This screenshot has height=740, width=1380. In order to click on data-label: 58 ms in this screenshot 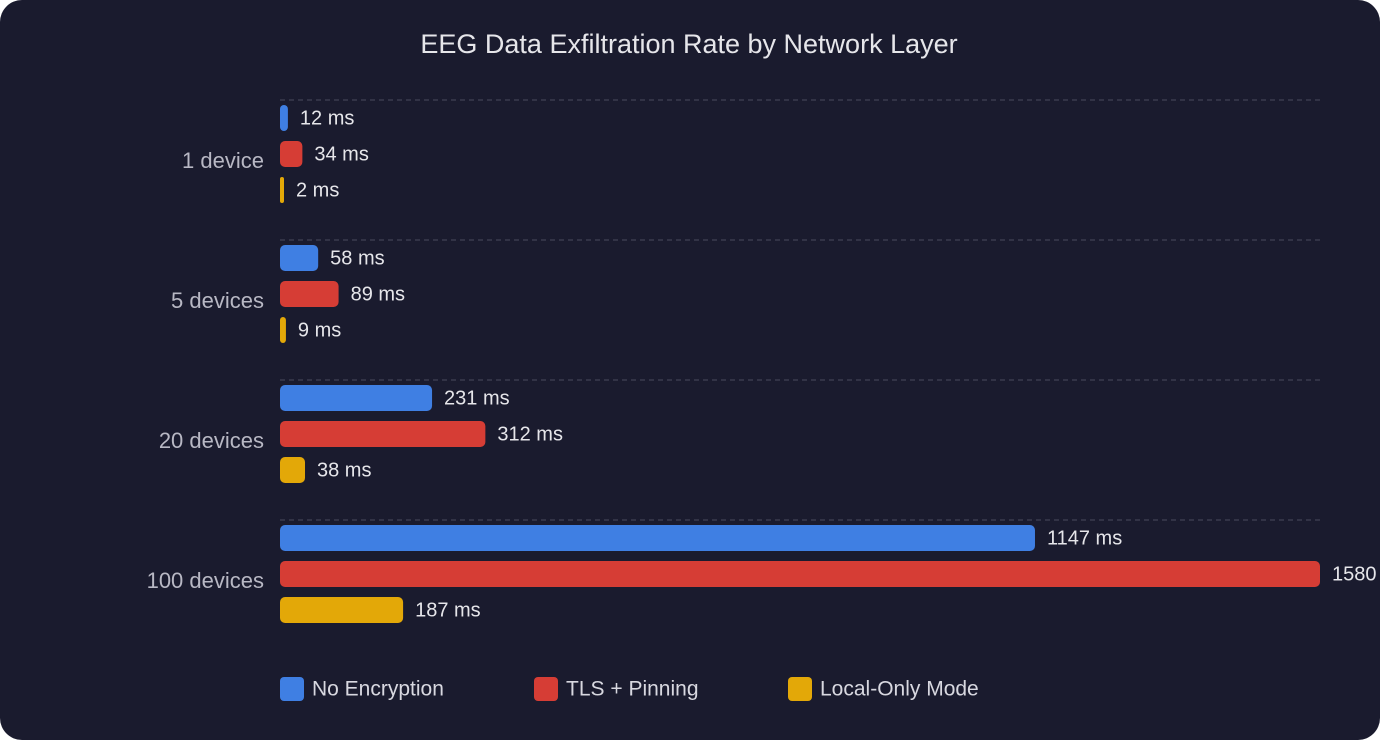, I will do `click(357, 258)`.